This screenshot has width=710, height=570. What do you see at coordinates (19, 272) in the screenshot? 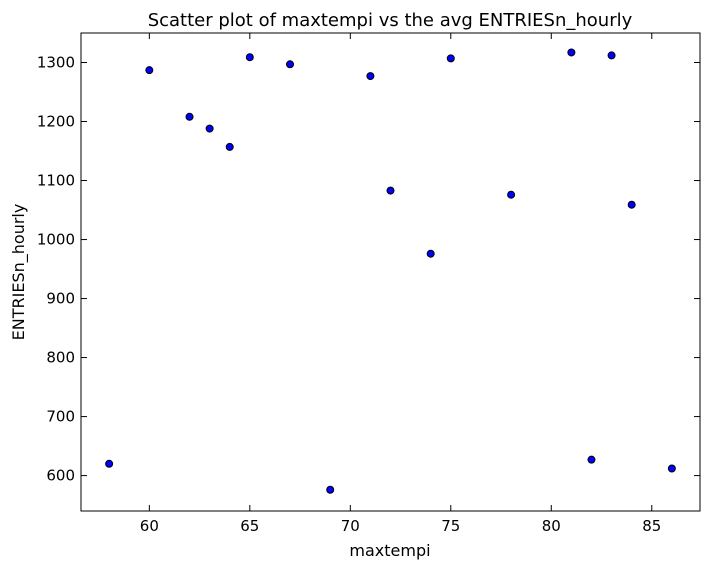
I see `y-axis-label: ENTRIESn_hourly` at bounding box center [19, 272].